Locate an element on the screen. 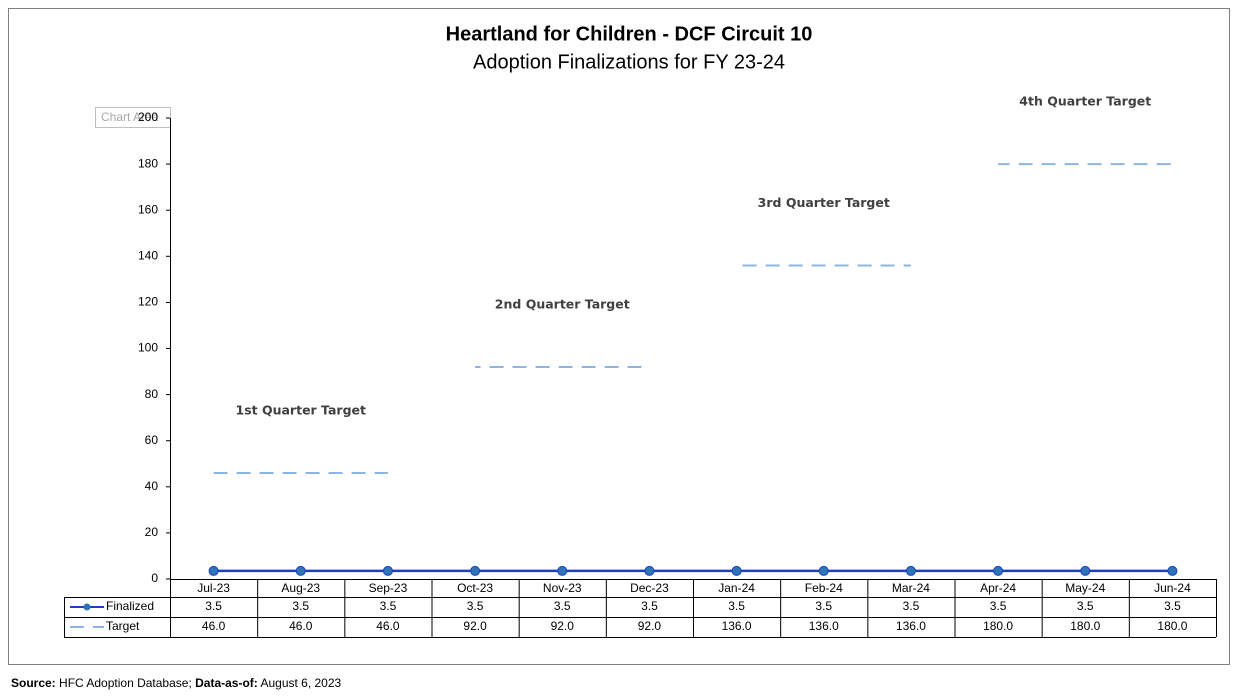  y-tick-label: 140 is located at coordinates (148, 255).